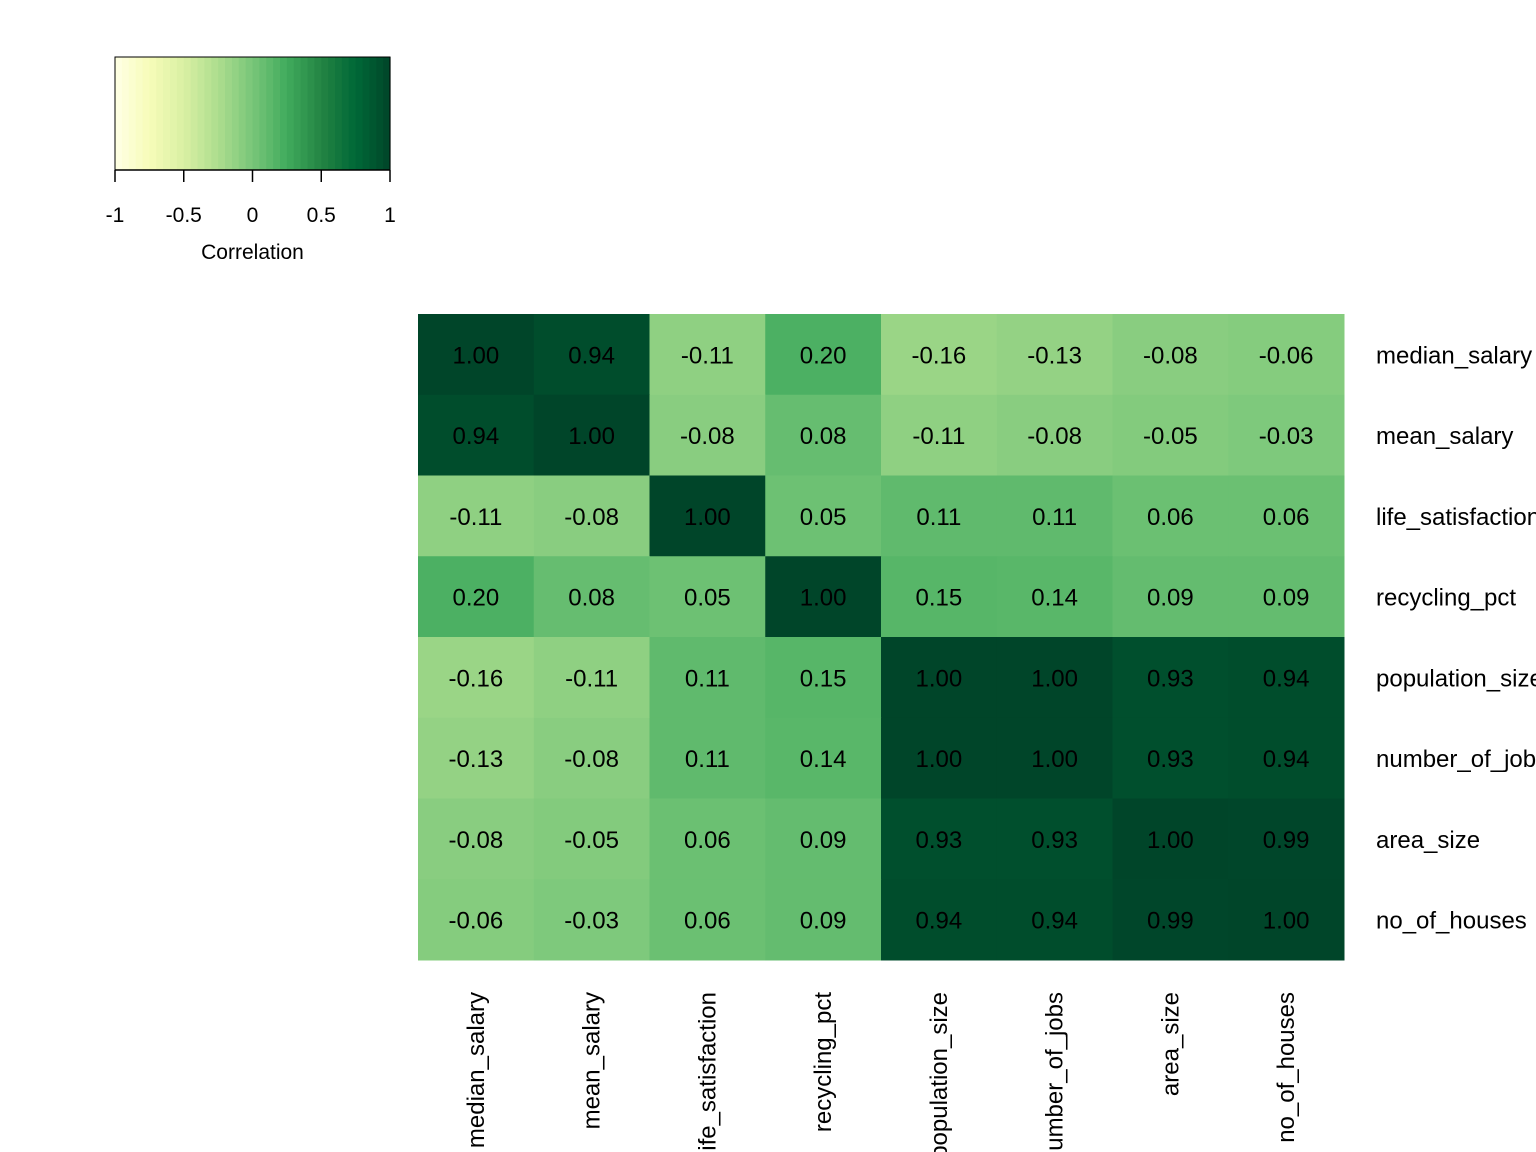 Image resolution: width=1536 pixels, height=1152 pixels. Describe the element at coordinates (476, 920) in the screenshot. I see `heatmap-cell-r7-c0` at that location.